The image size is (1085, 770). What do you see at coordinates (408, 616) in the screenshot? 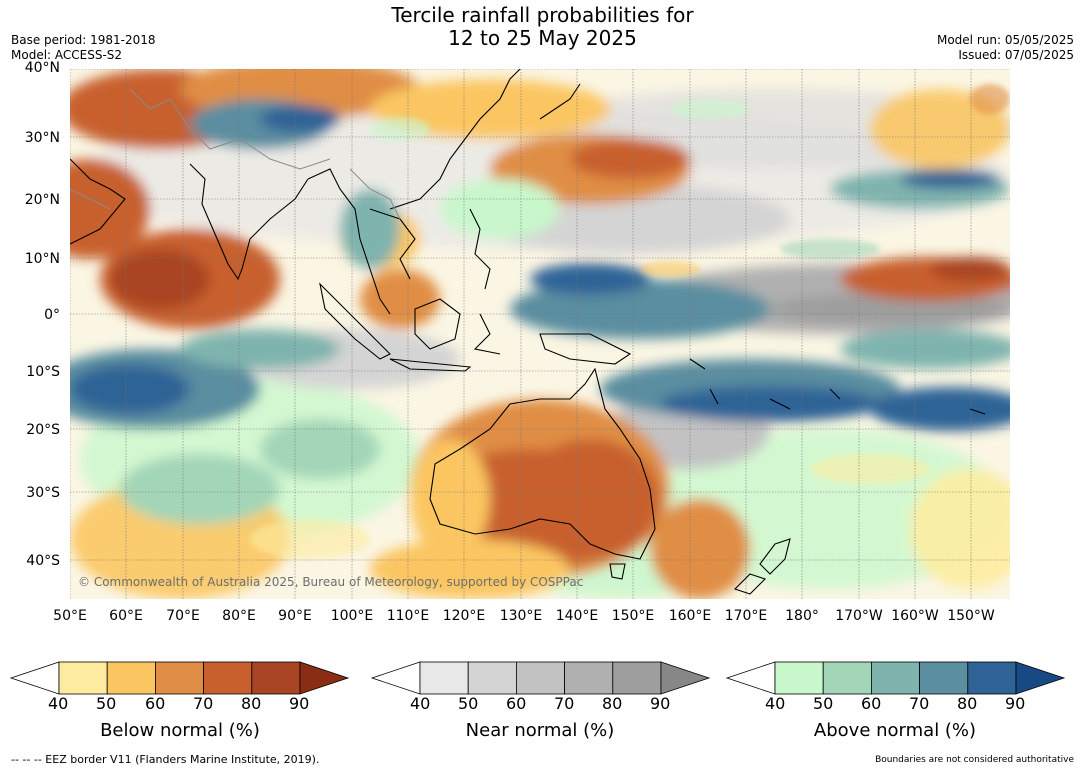
I see `lon-label: 110°E` at bounding box center [408, 616].